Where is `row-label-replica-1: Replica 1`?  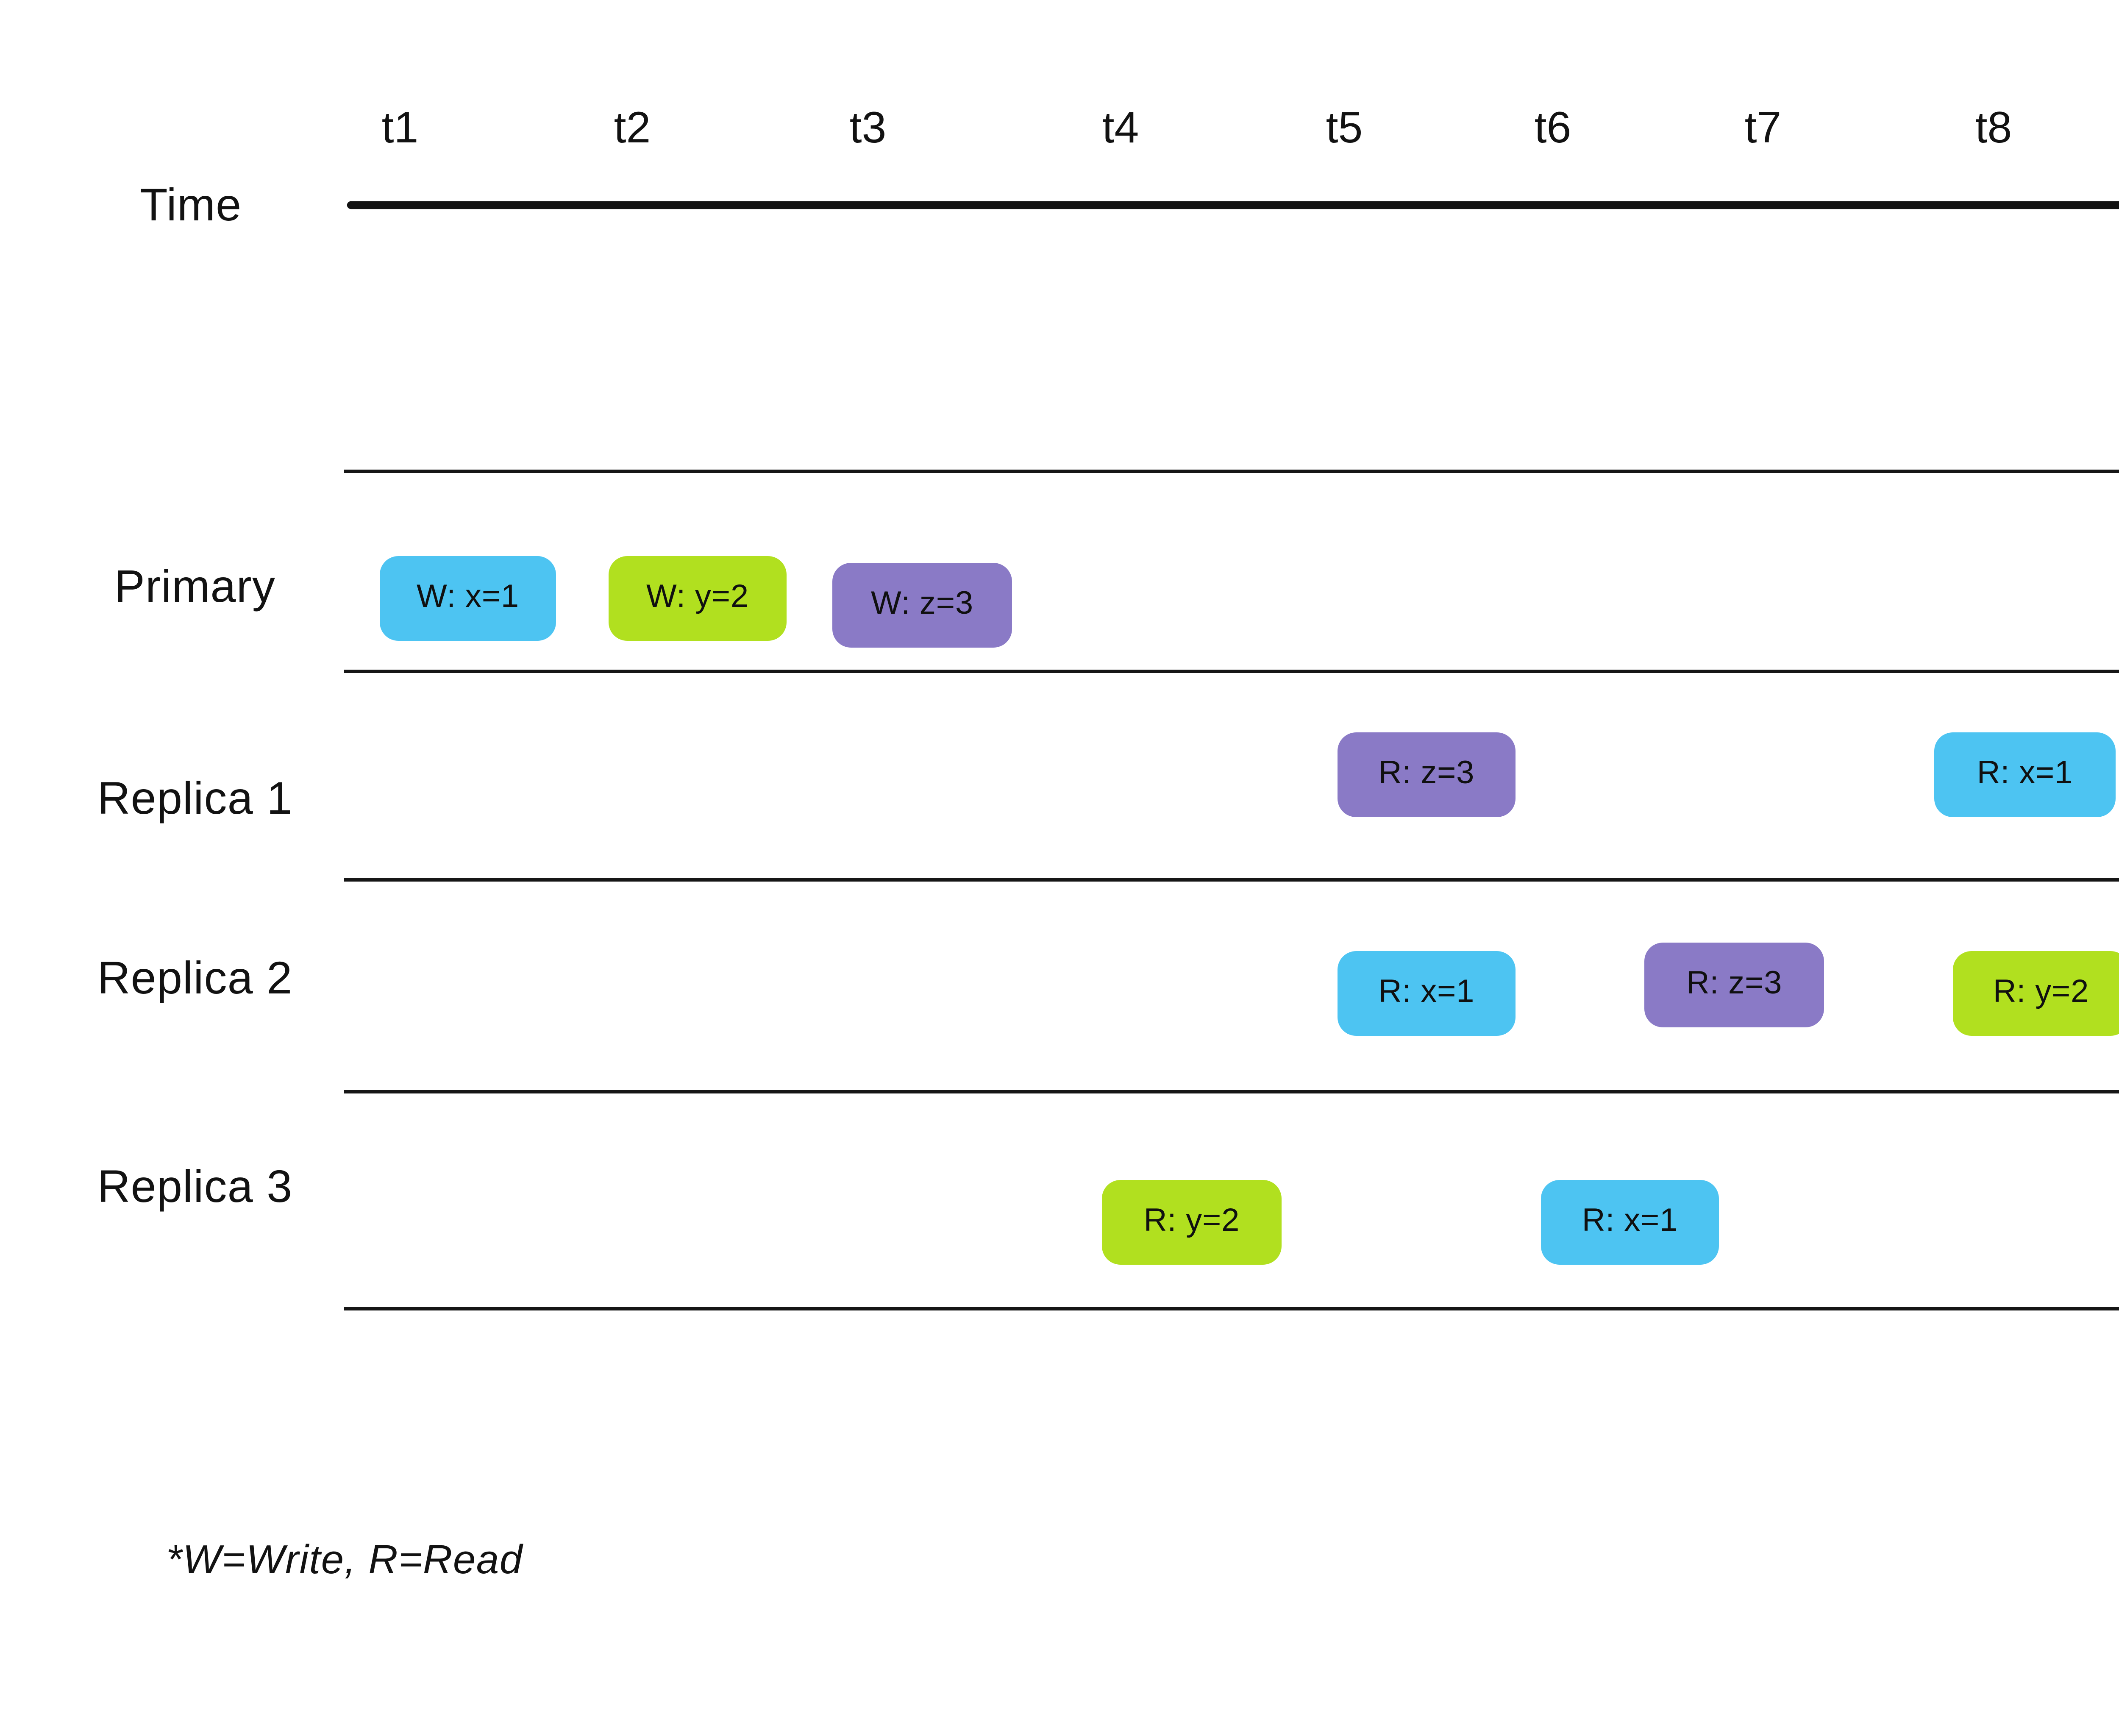
row-label-replica-1: Replica 1 is located at coordinates (195, 797).